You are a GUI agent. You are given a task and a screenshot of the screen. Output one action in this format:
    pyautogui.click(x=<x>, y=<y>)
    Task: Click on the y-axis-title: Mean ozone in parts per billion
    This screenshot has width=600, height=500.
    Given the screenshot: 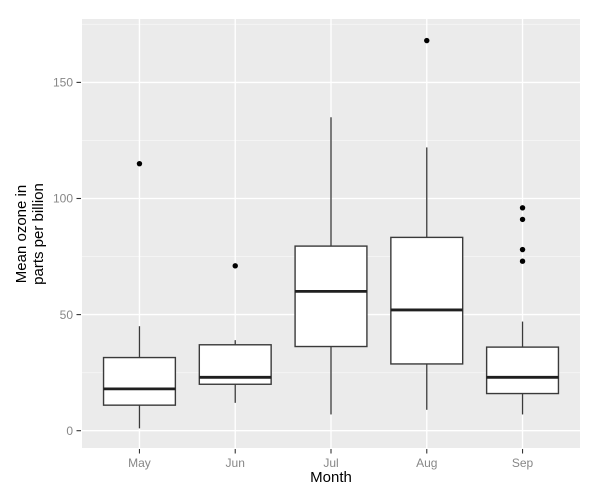 What is the action you would take?
    pyautogui.click(x=31, y=234)
    